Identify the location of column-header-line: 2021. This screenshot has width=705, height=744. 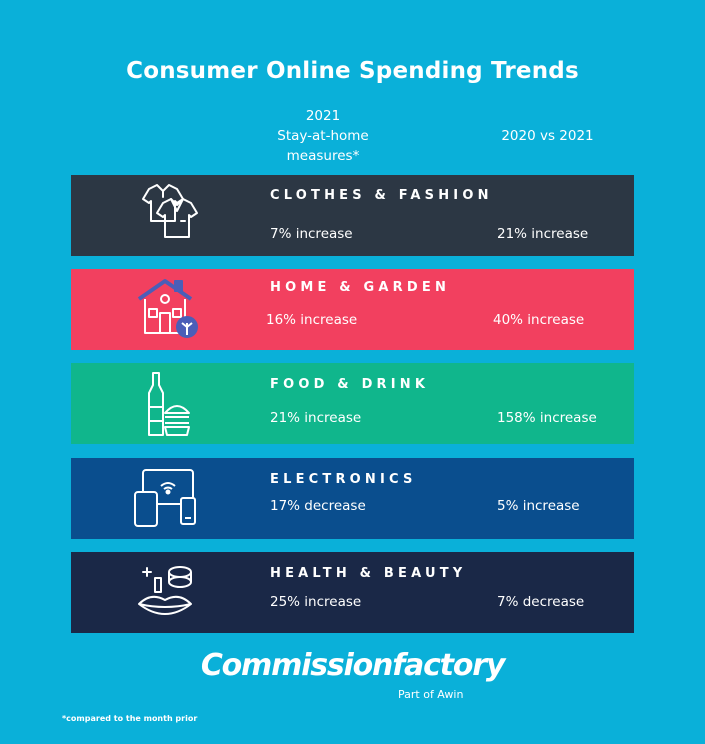
(323, 116).